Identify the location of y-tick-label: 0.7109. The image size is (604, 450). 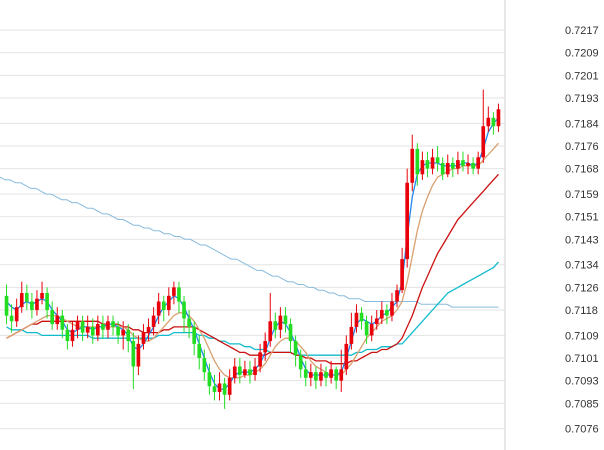
(582, 336).